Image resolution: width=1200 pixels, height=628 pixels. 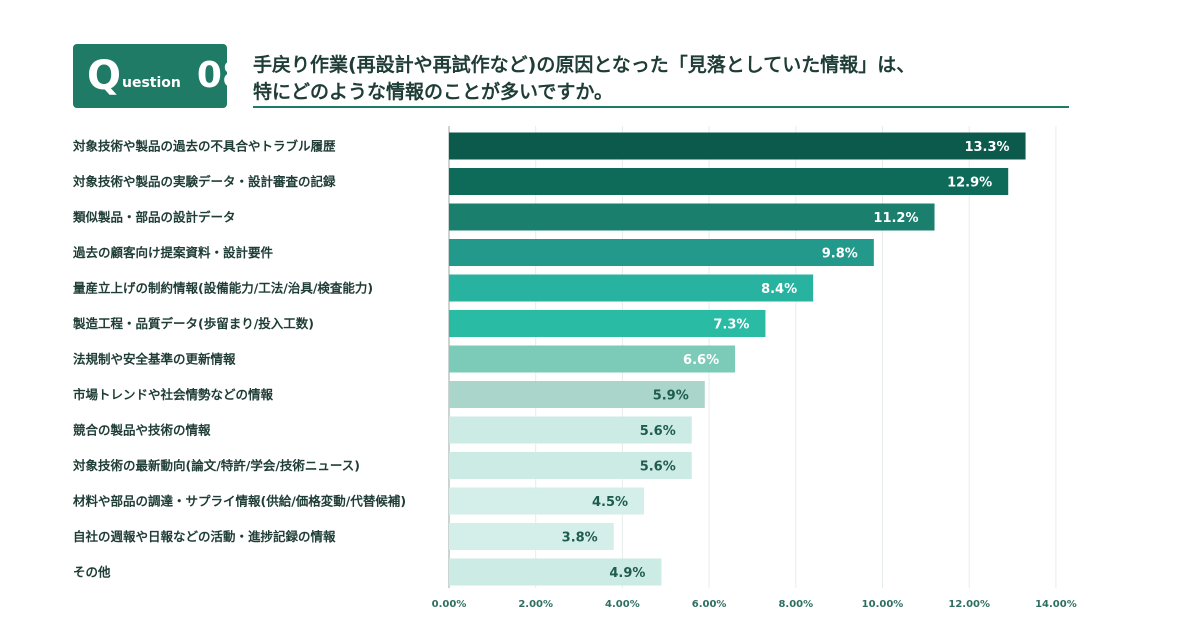 What do you see at coordinates (204, 146) in the screenshot?
I see `category-label: 対象技術や製品の過去の不具合やトラブル履歴` at bounding box center [204, 146].